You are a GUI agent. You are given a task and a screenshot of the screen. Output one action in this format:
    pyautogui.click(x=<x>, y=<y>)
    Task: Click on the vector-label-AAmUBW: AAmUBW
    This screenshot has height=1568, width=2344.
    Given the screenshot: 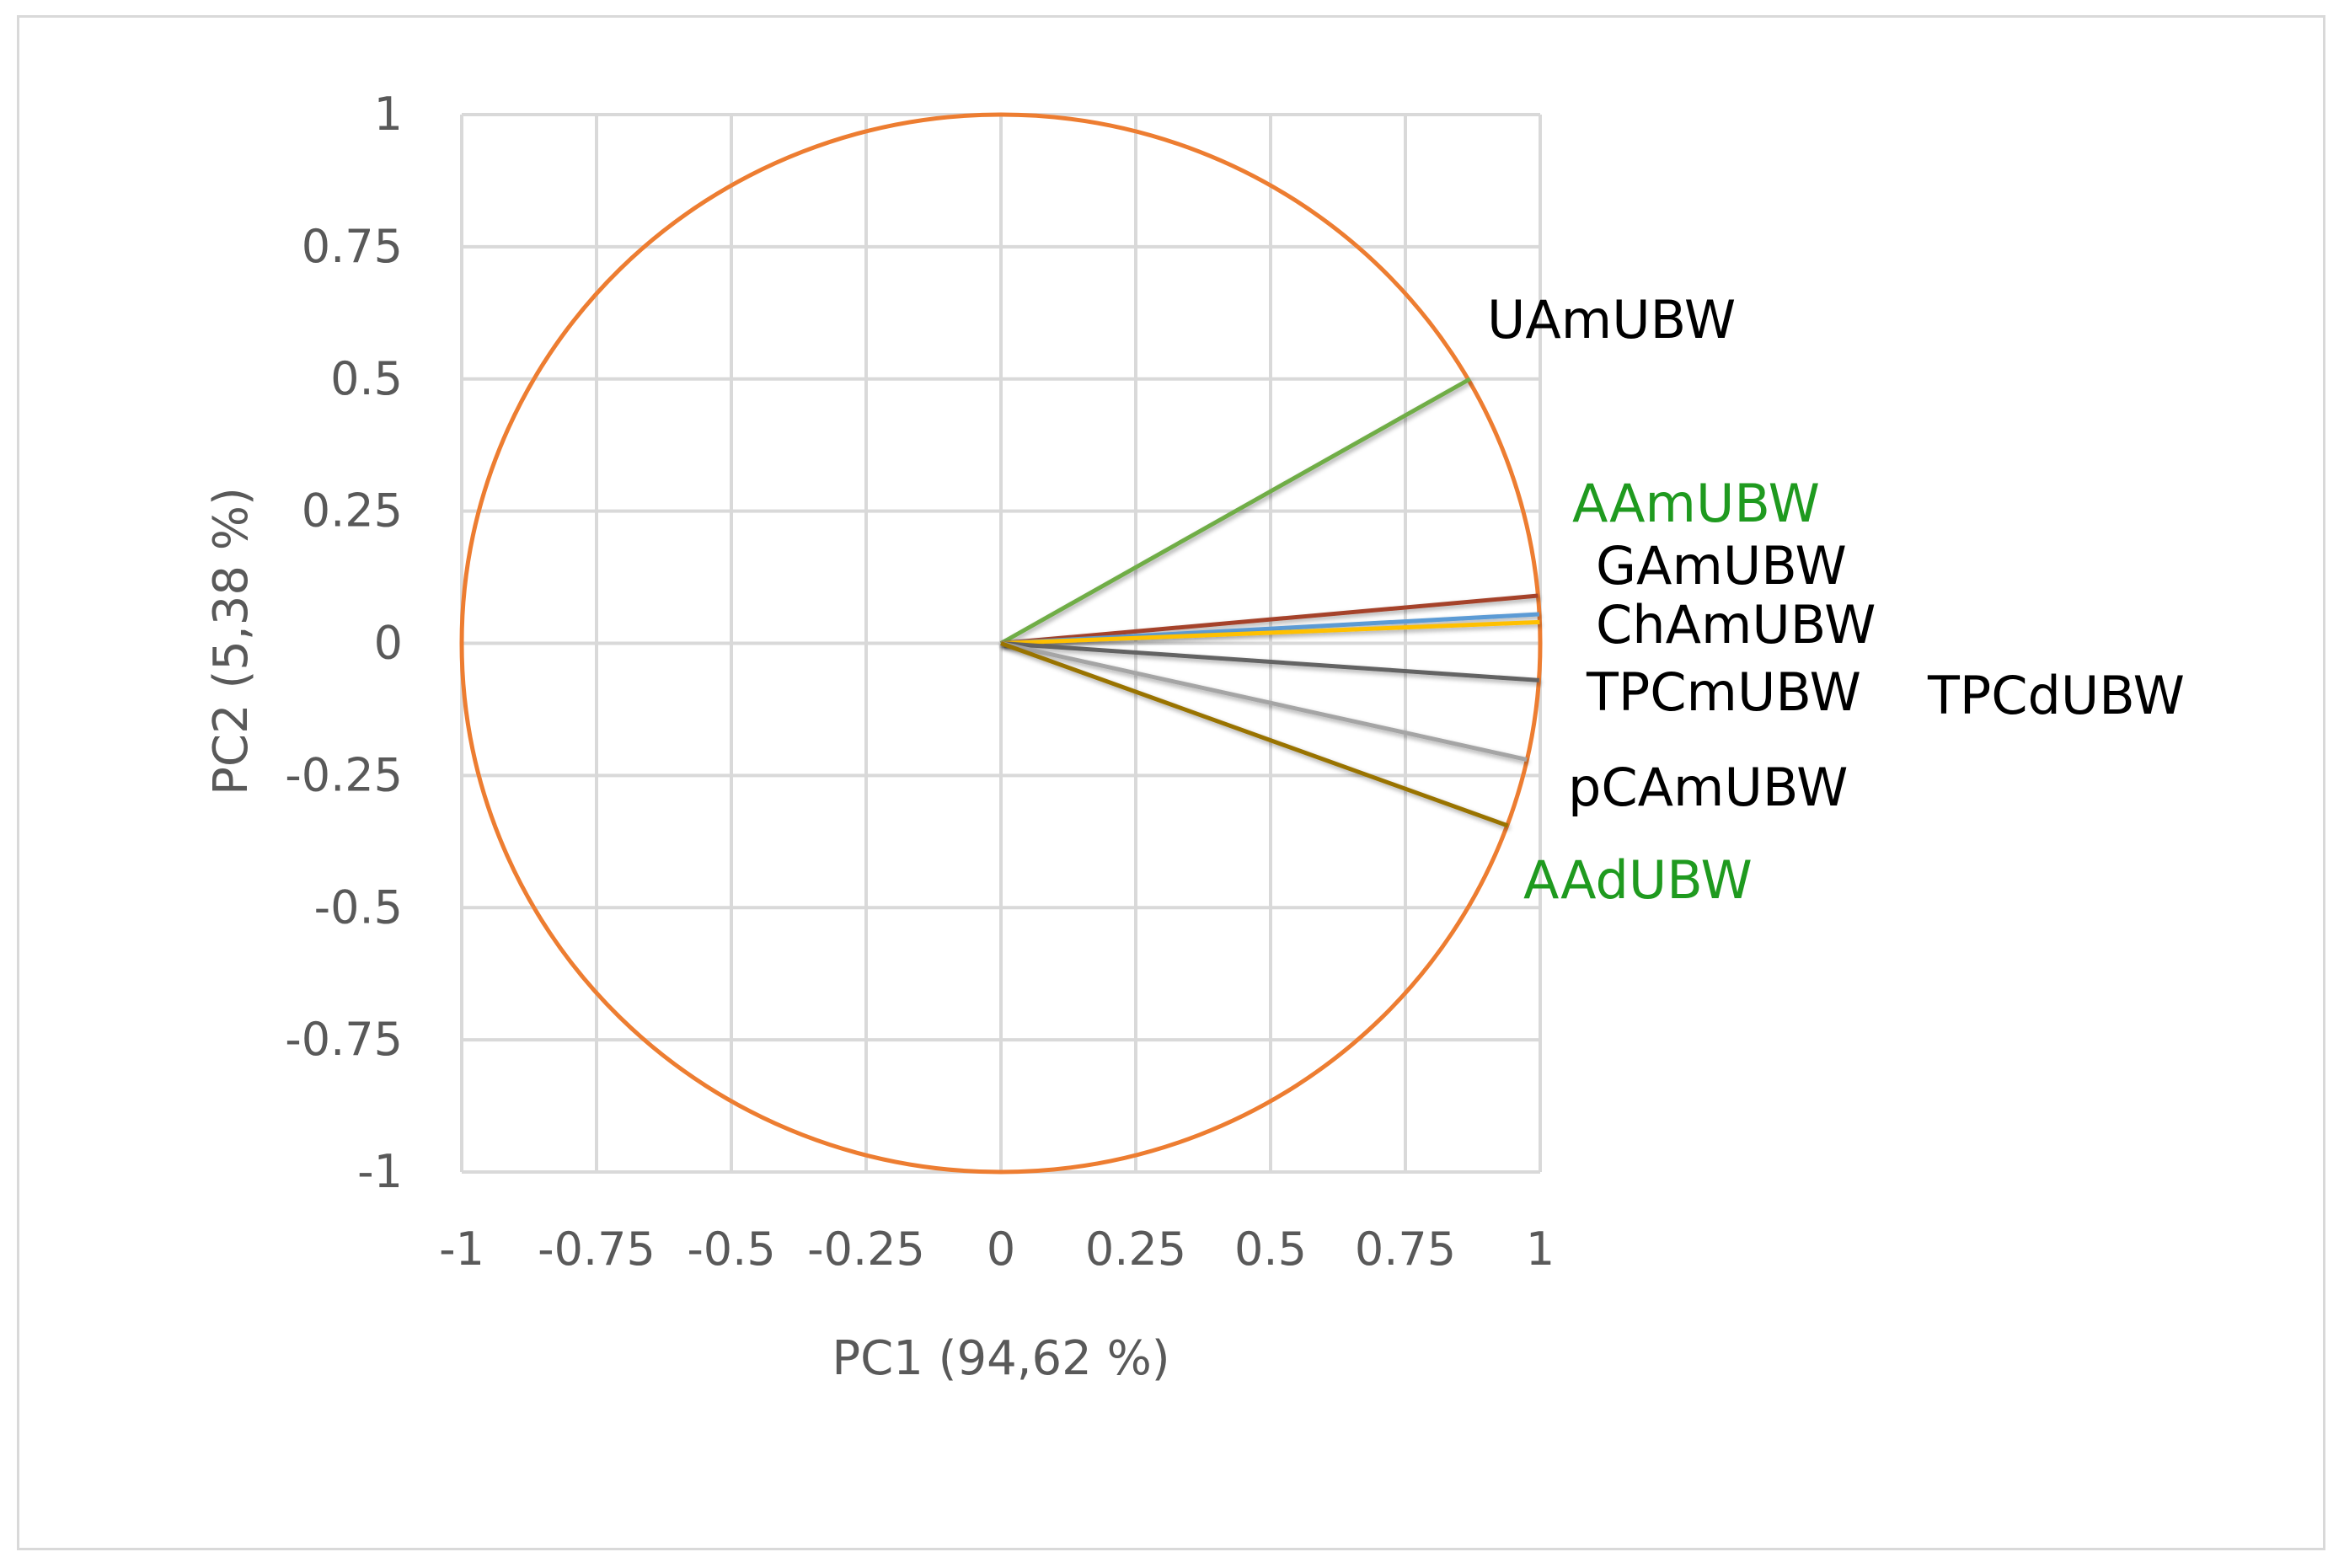 What is the action you would take?
    pyautogui.click(x=1696, y=503)
    